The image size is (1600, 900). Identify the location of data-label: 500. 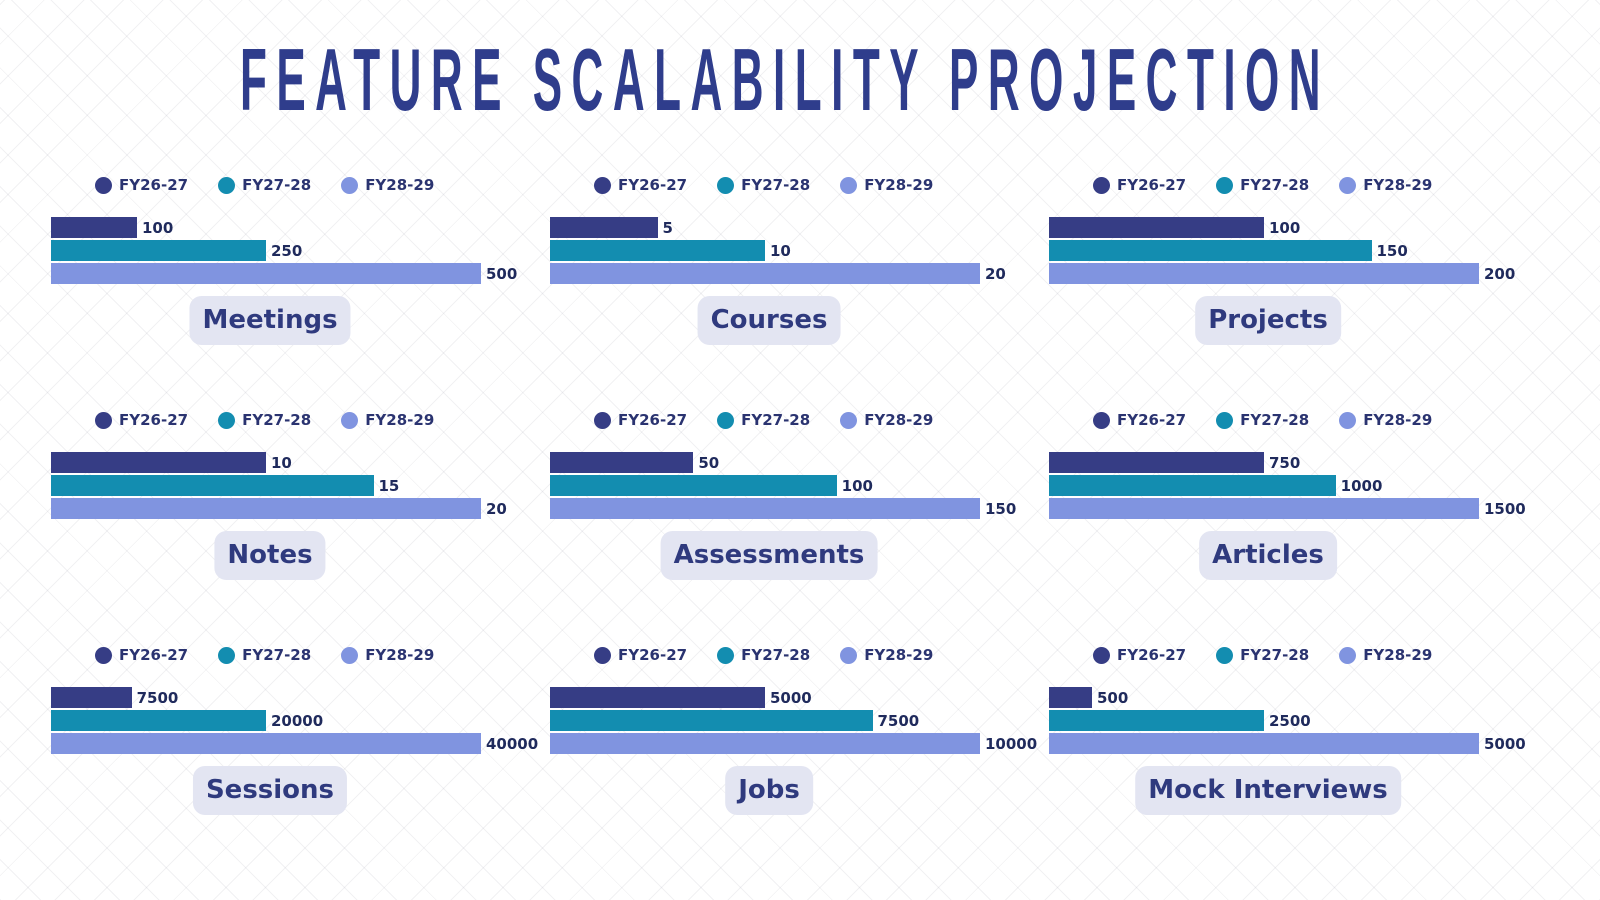
(502, 274).